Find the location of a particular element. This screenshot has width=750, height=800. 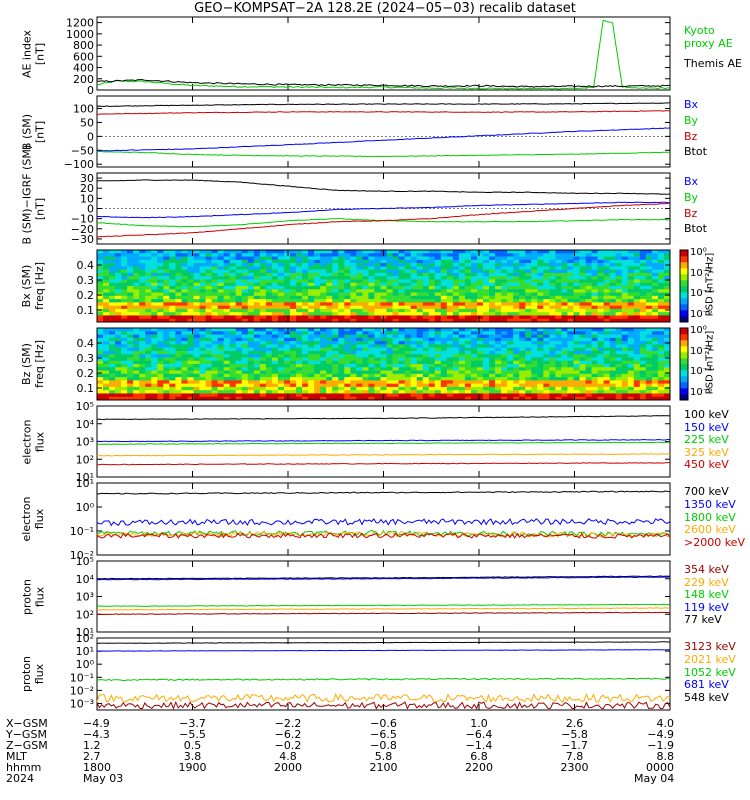

footer-cell: 2200 is located at coordinates (479, 767).